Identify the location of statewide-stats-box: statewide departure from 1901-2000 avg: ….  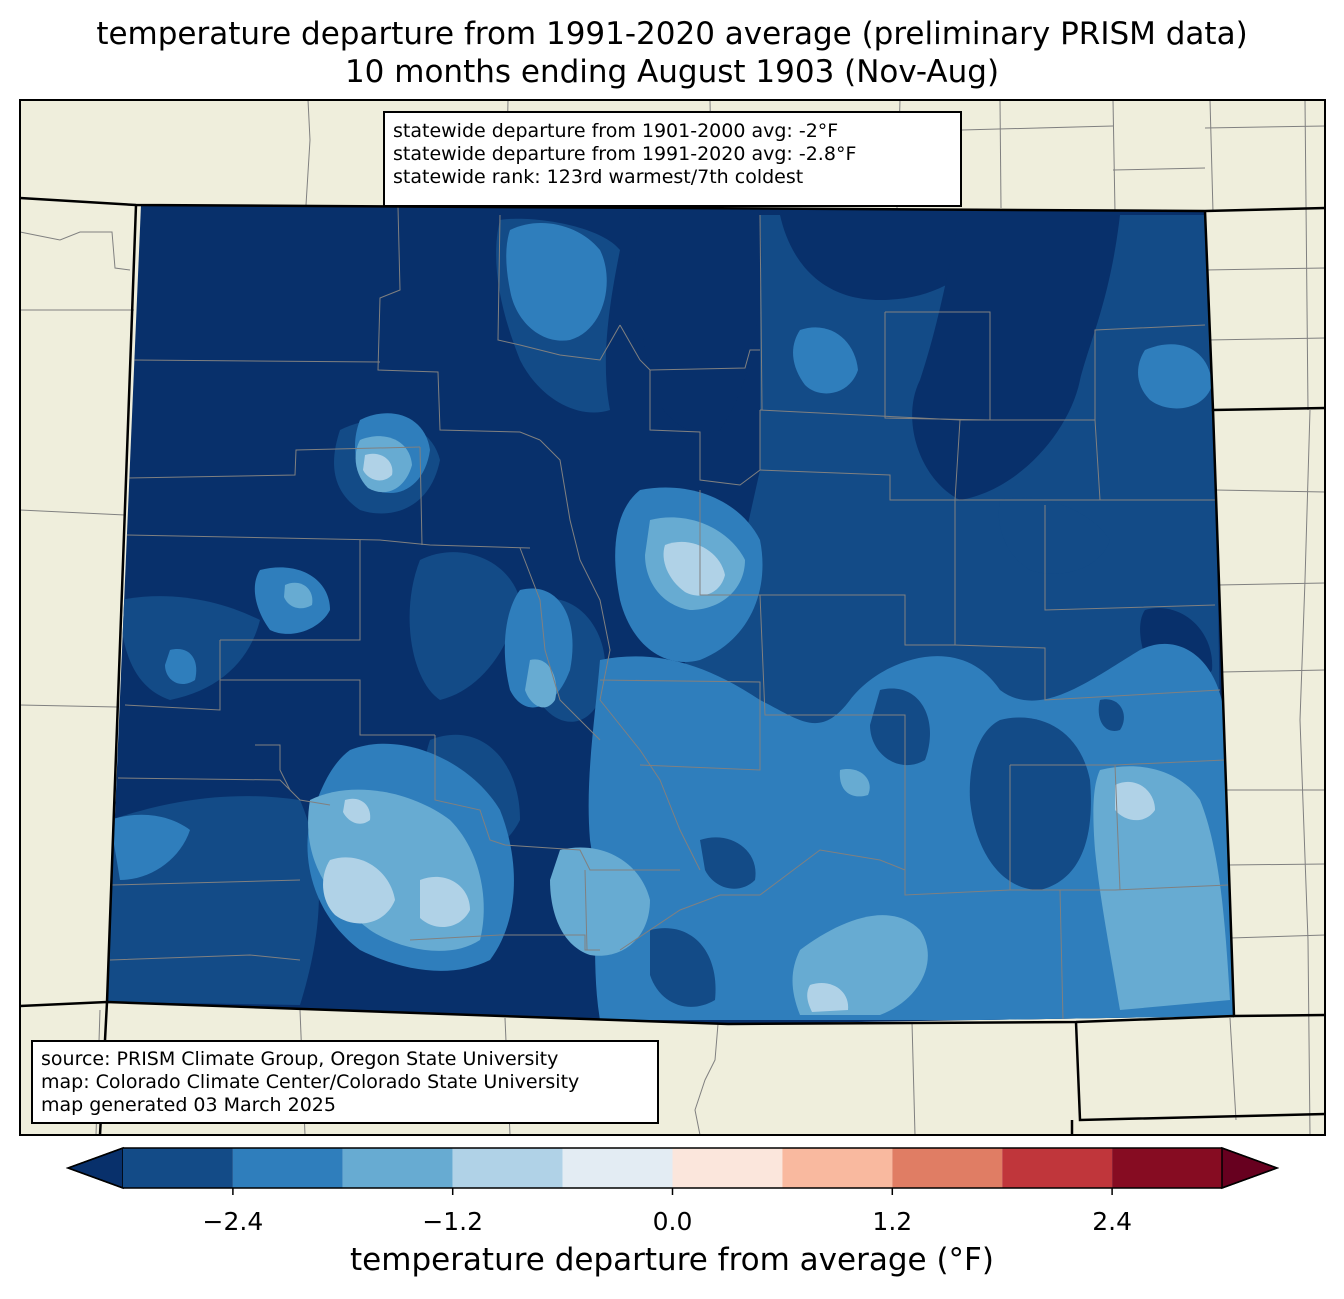
(672, 159).